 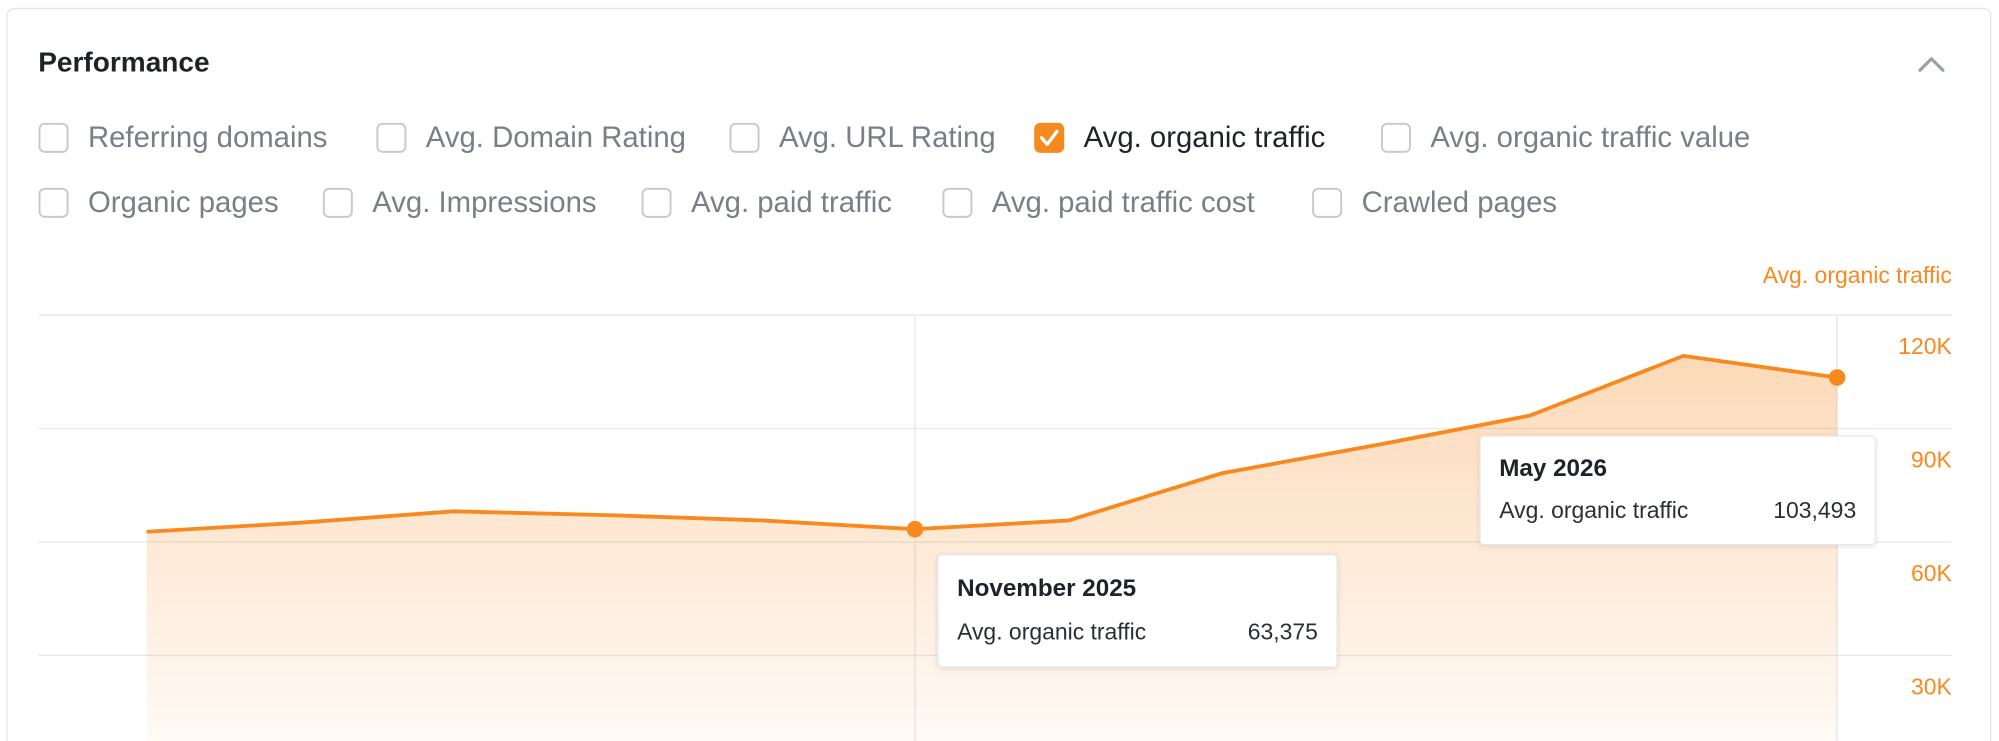 What do you see at coordinates (1205, 137) in the screenshot?
I see `checkbox-label: Avg. organic traffic` at bounding box center [1205, 137].